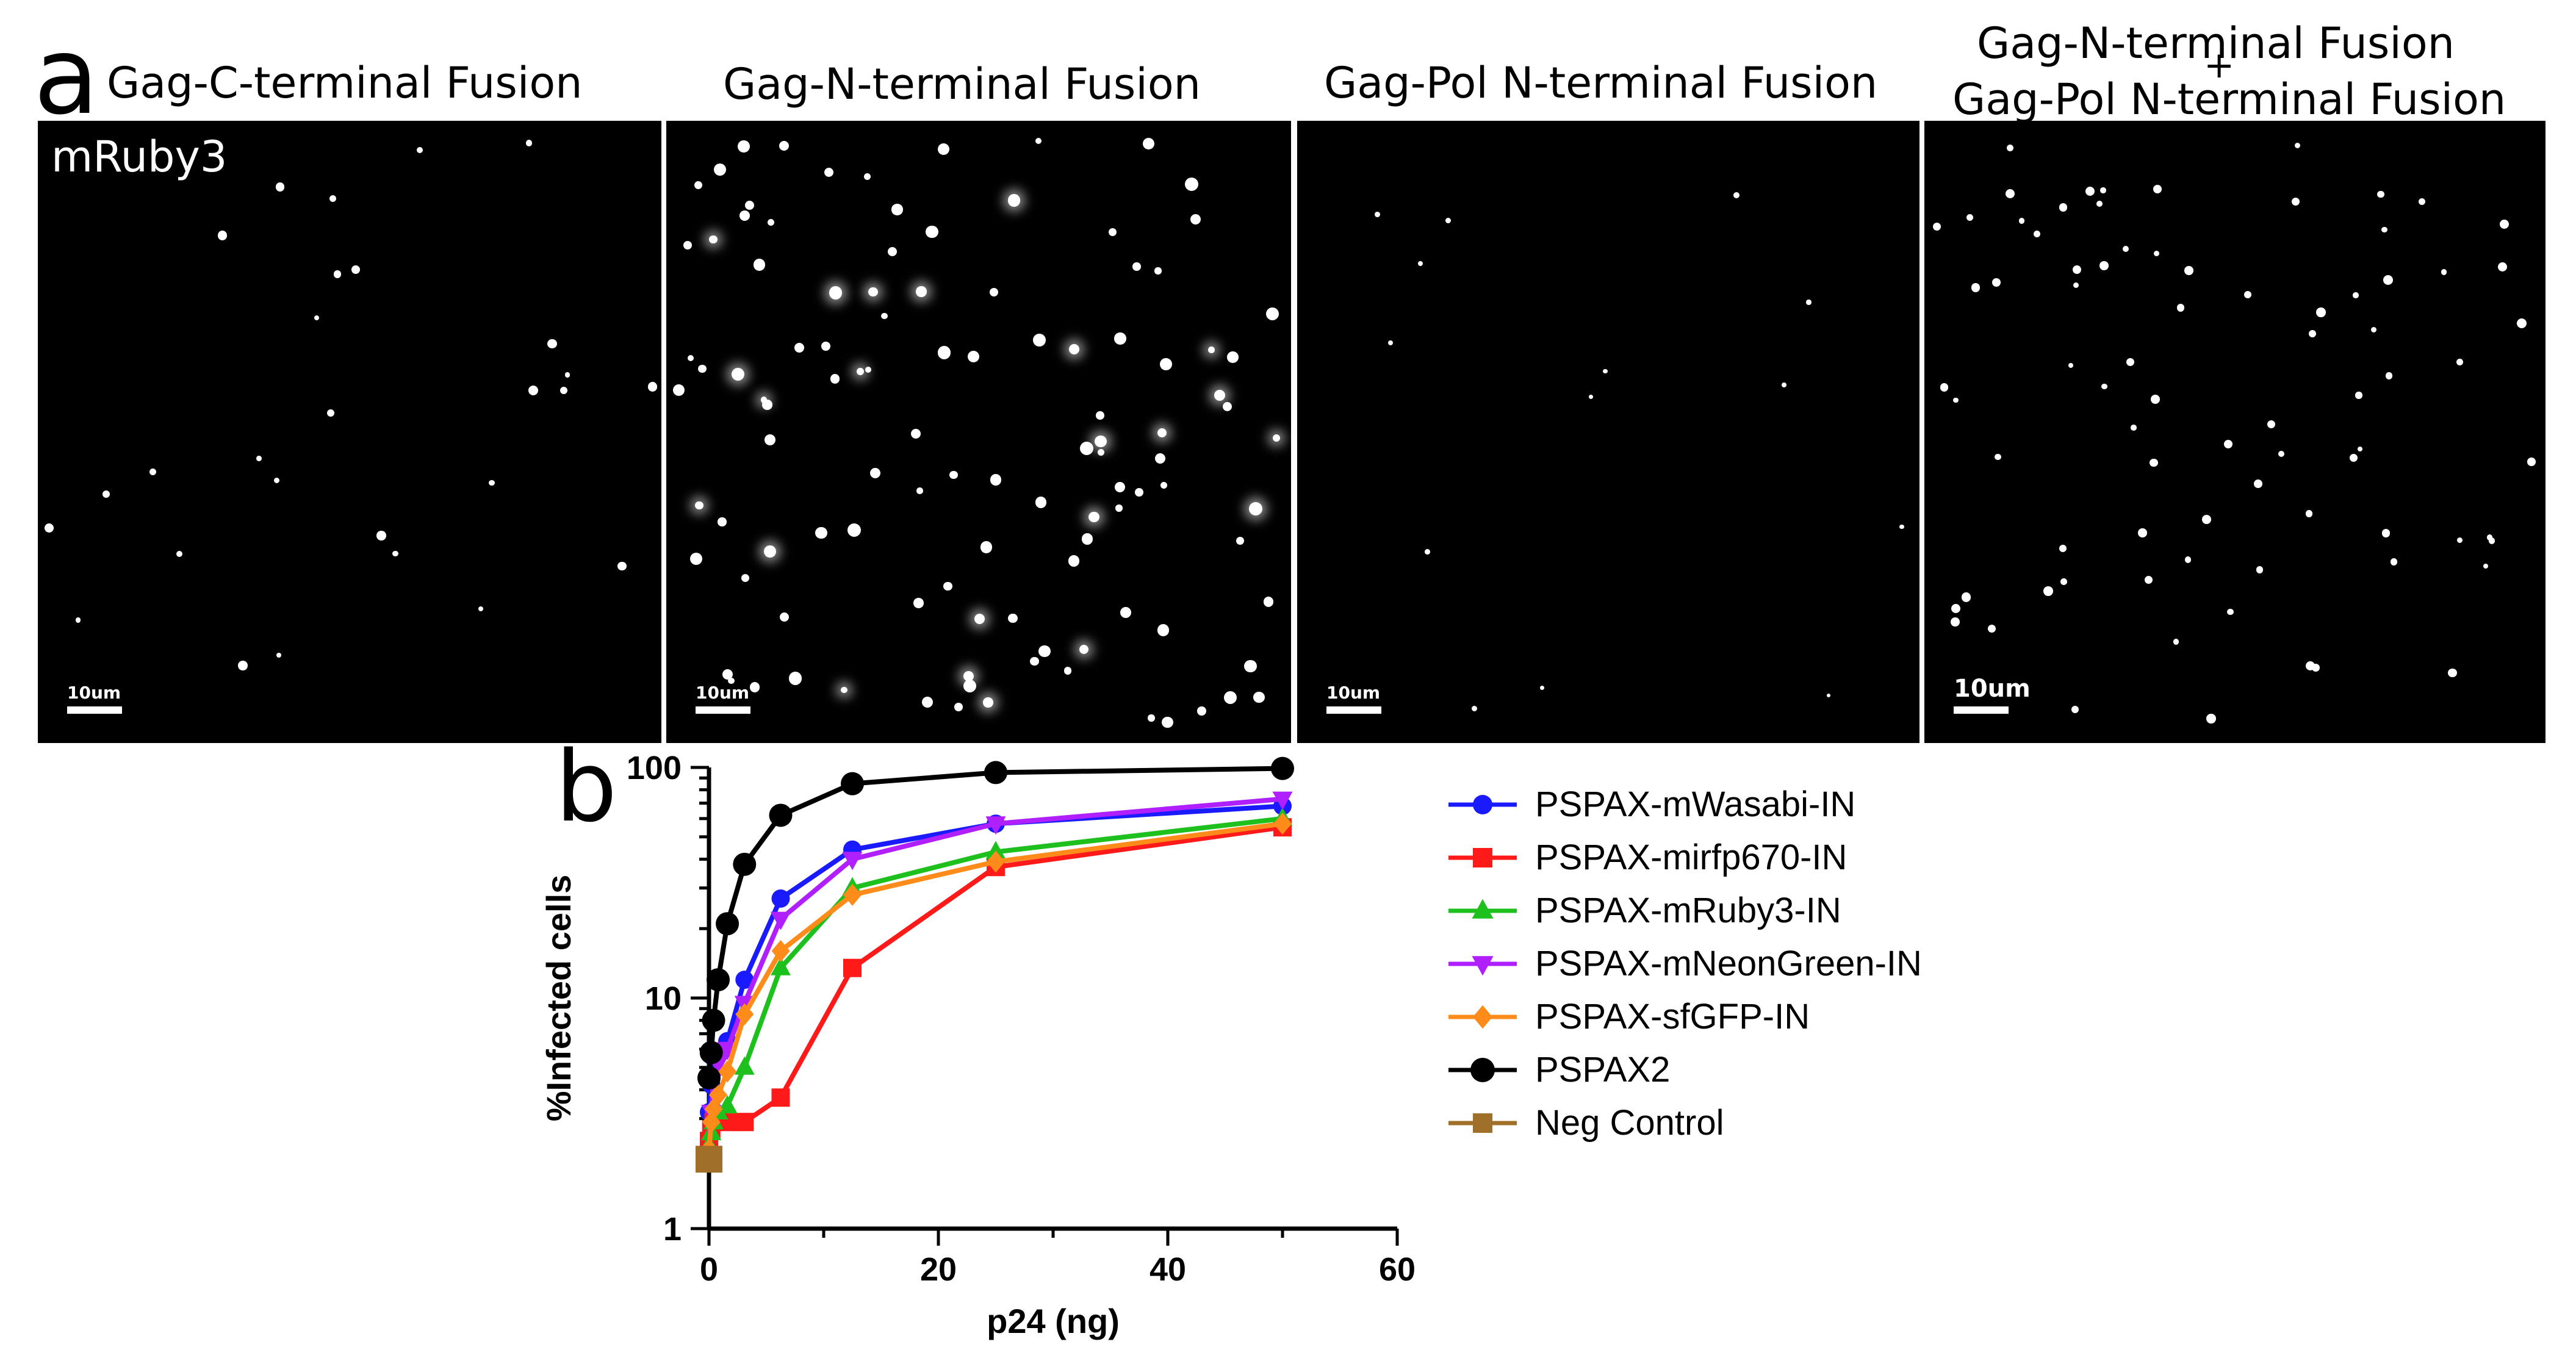 This screenshot has height=1361, width=2576. What do you see at coordinates (709, 1159) in the screenshot?
I see `series-neg-control` at bounding box center [709, 1159].